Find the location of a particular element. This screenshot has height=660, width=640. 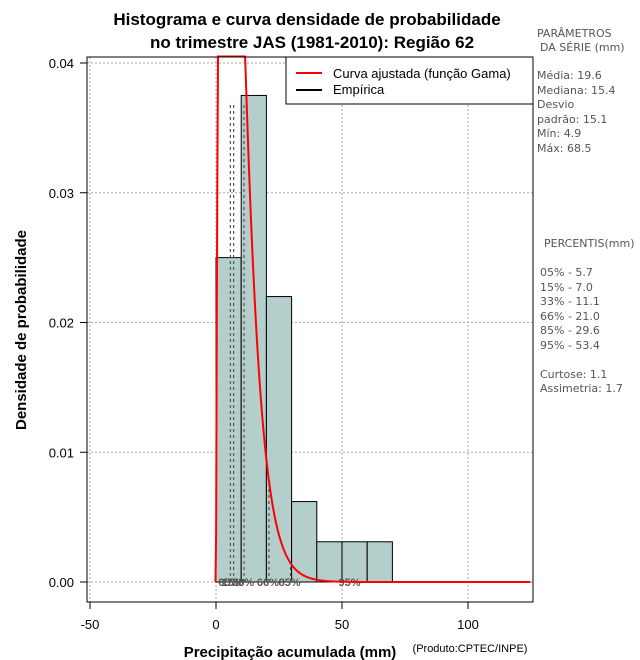

x-tick-label: 0 is located at coordinates (215, 624).